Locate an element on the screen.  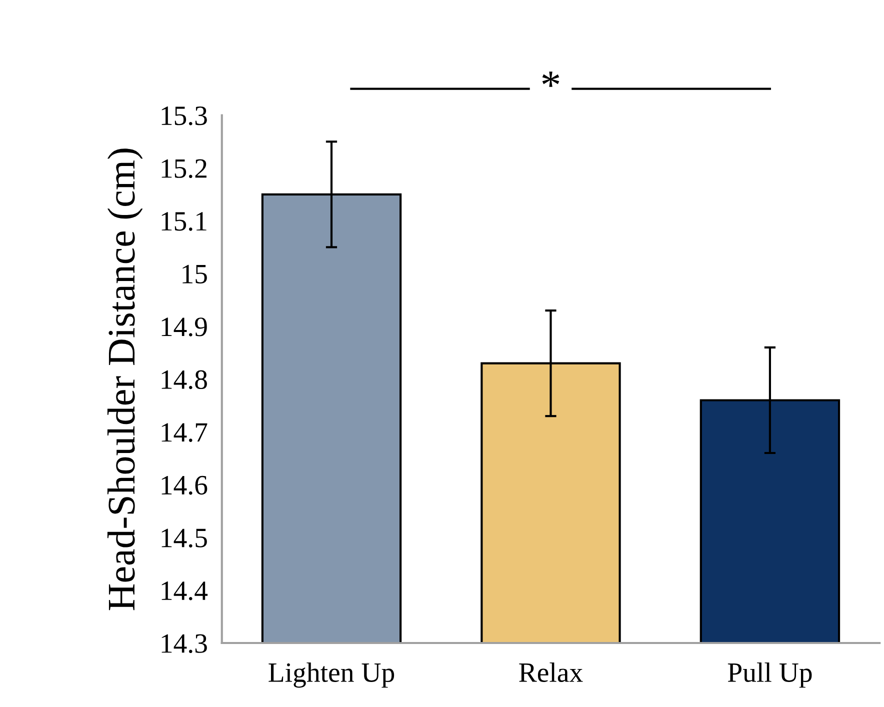
y-tick-label: 14.6 is located at coordinates (185, 485).